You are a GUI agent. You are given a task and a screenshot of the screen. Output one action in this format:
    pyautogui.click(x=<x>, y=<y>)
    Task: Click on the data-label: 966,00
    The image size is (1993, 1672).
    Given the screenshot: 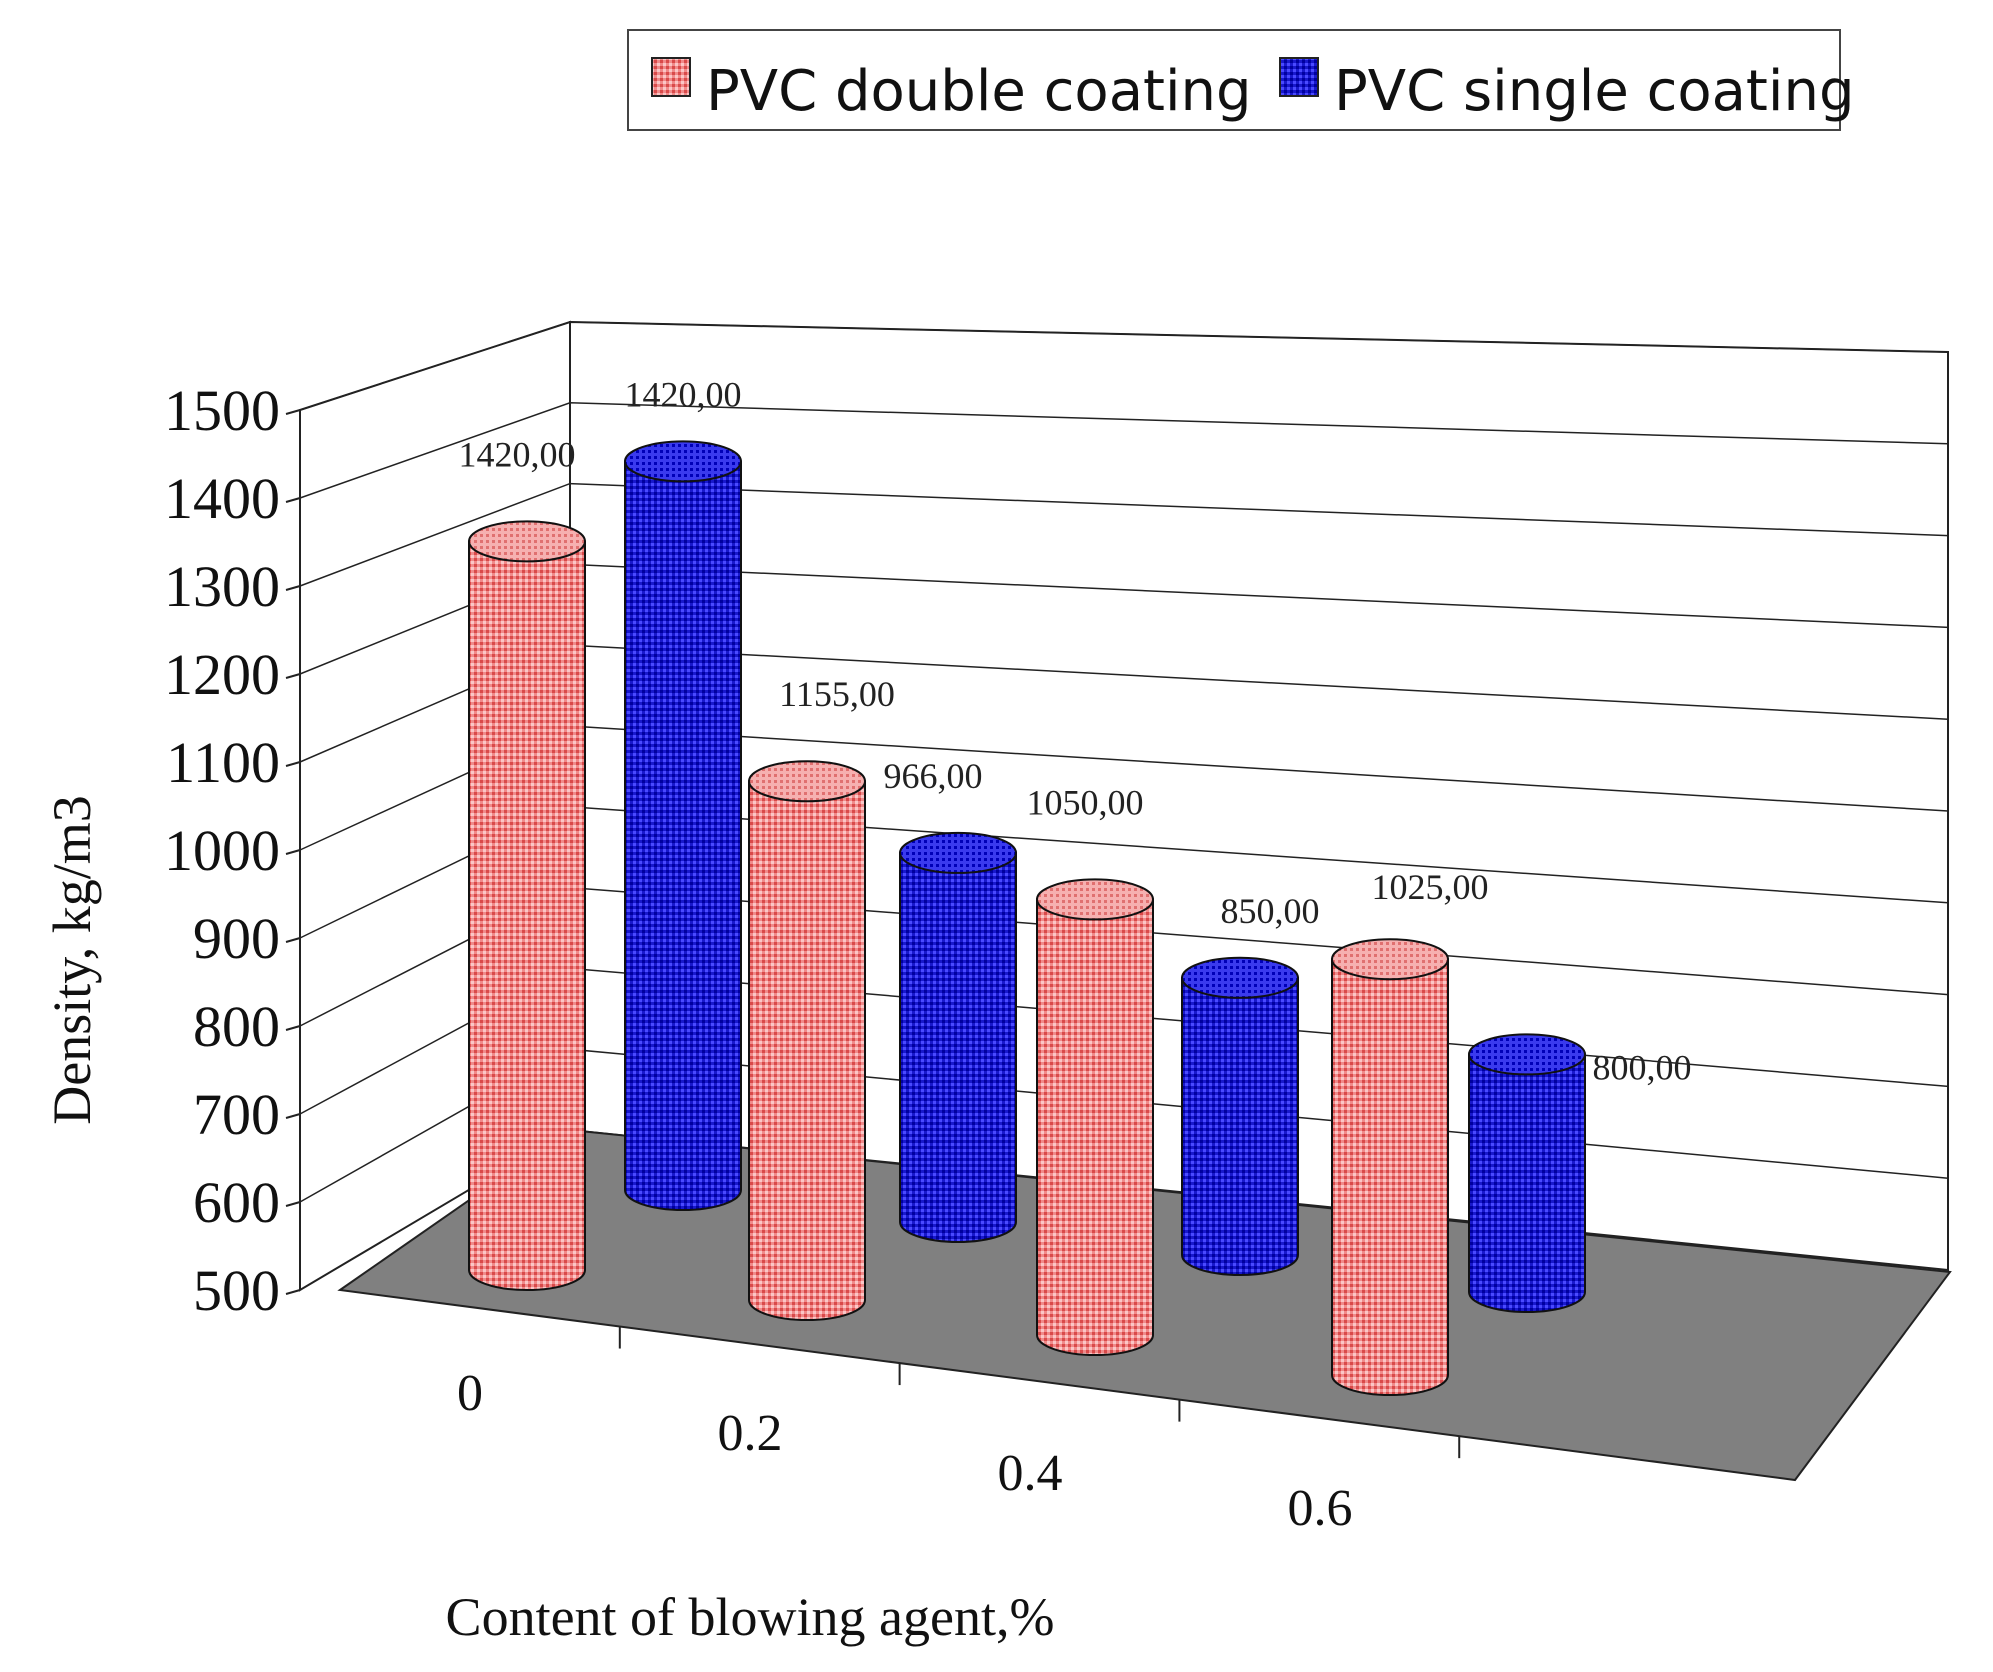 What is the action you would take?
    pyautogui.click(x=933, y=776)
    